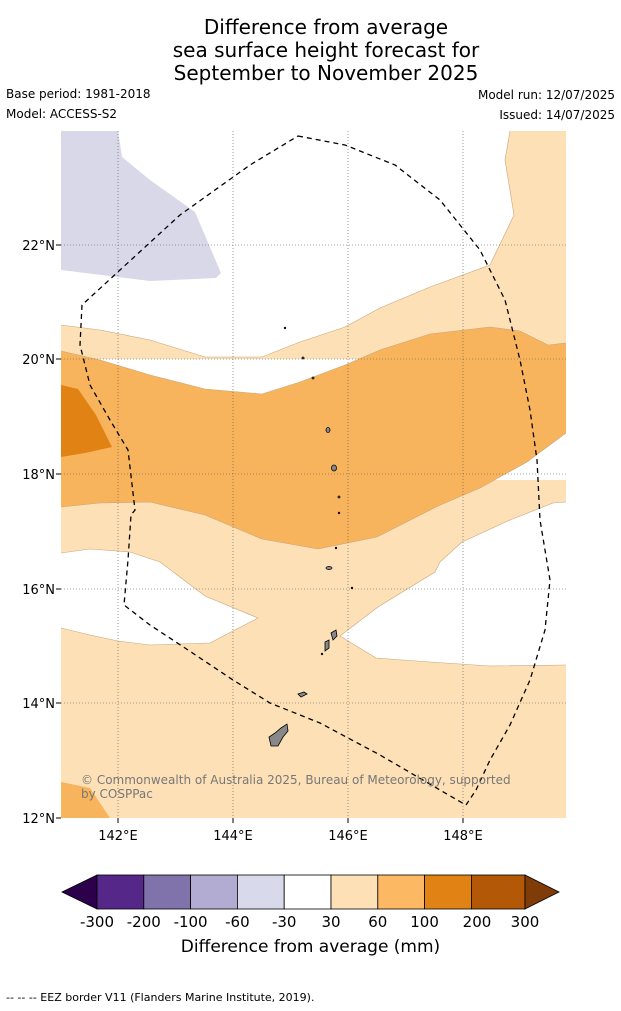 The image size is (621, 1011). What do you see at coordinates (38, 360) in the screenshot?
I see `lat-label: 20°N` at bounding box center [38, 360].